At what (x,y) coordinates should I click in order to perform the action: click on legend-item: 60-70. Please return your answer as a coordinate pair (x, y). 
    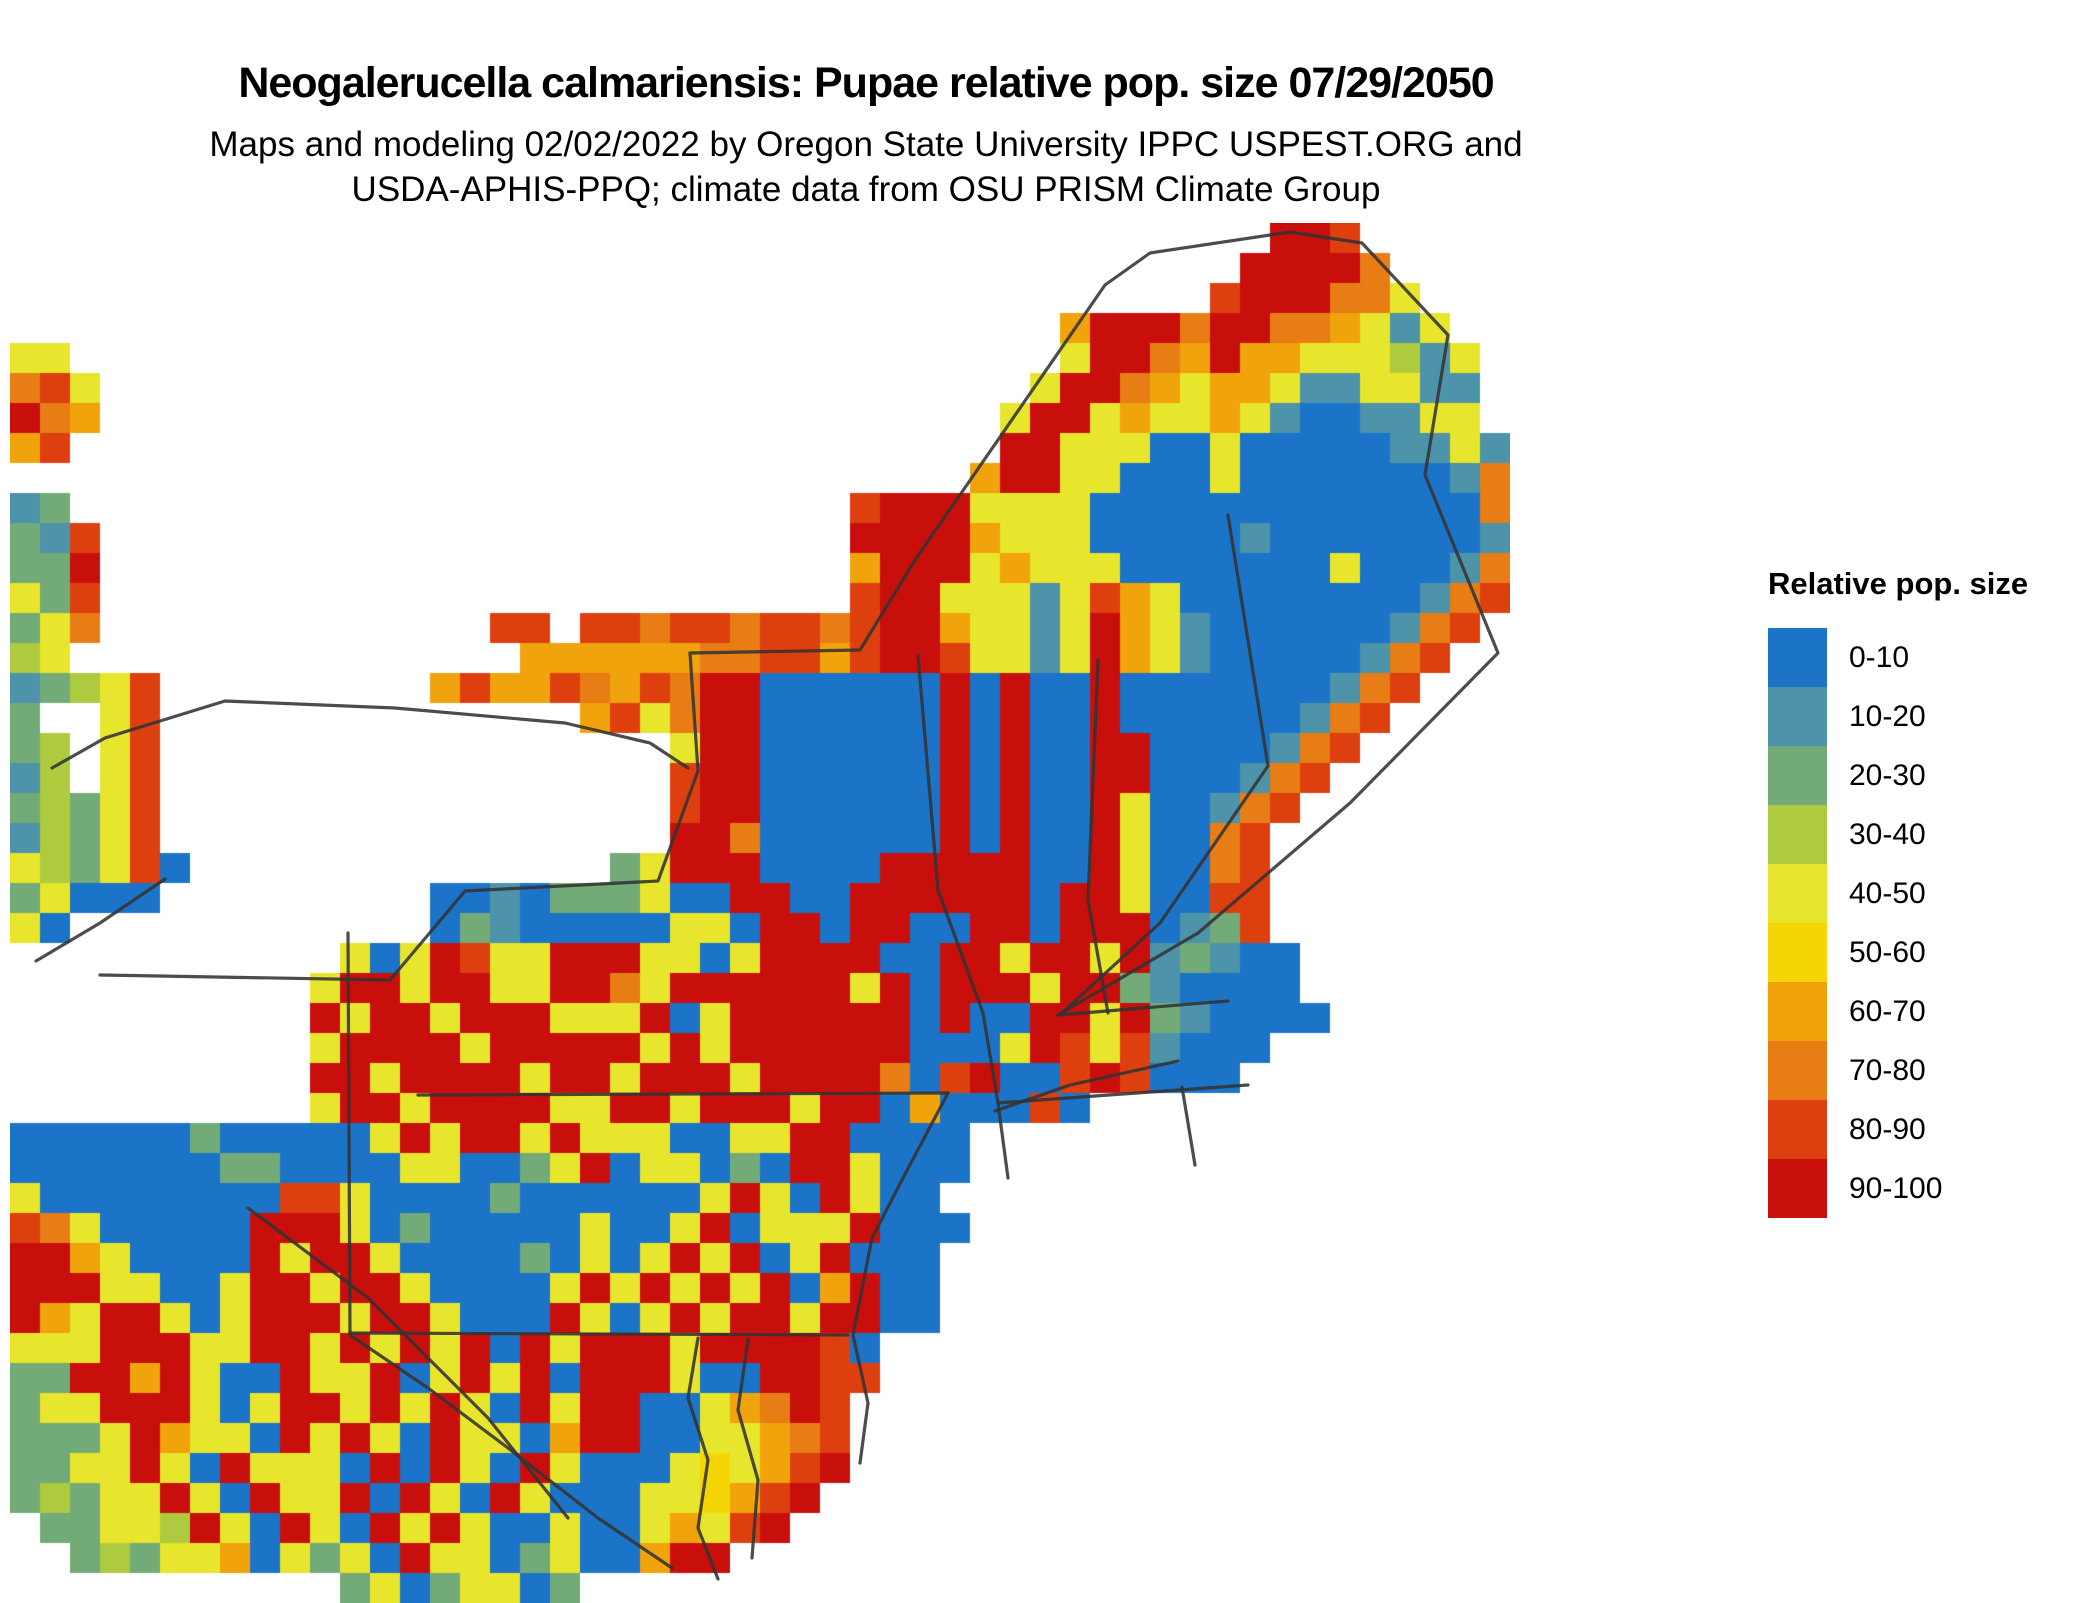
    Looking at the image, I should click on (1918, 1011).